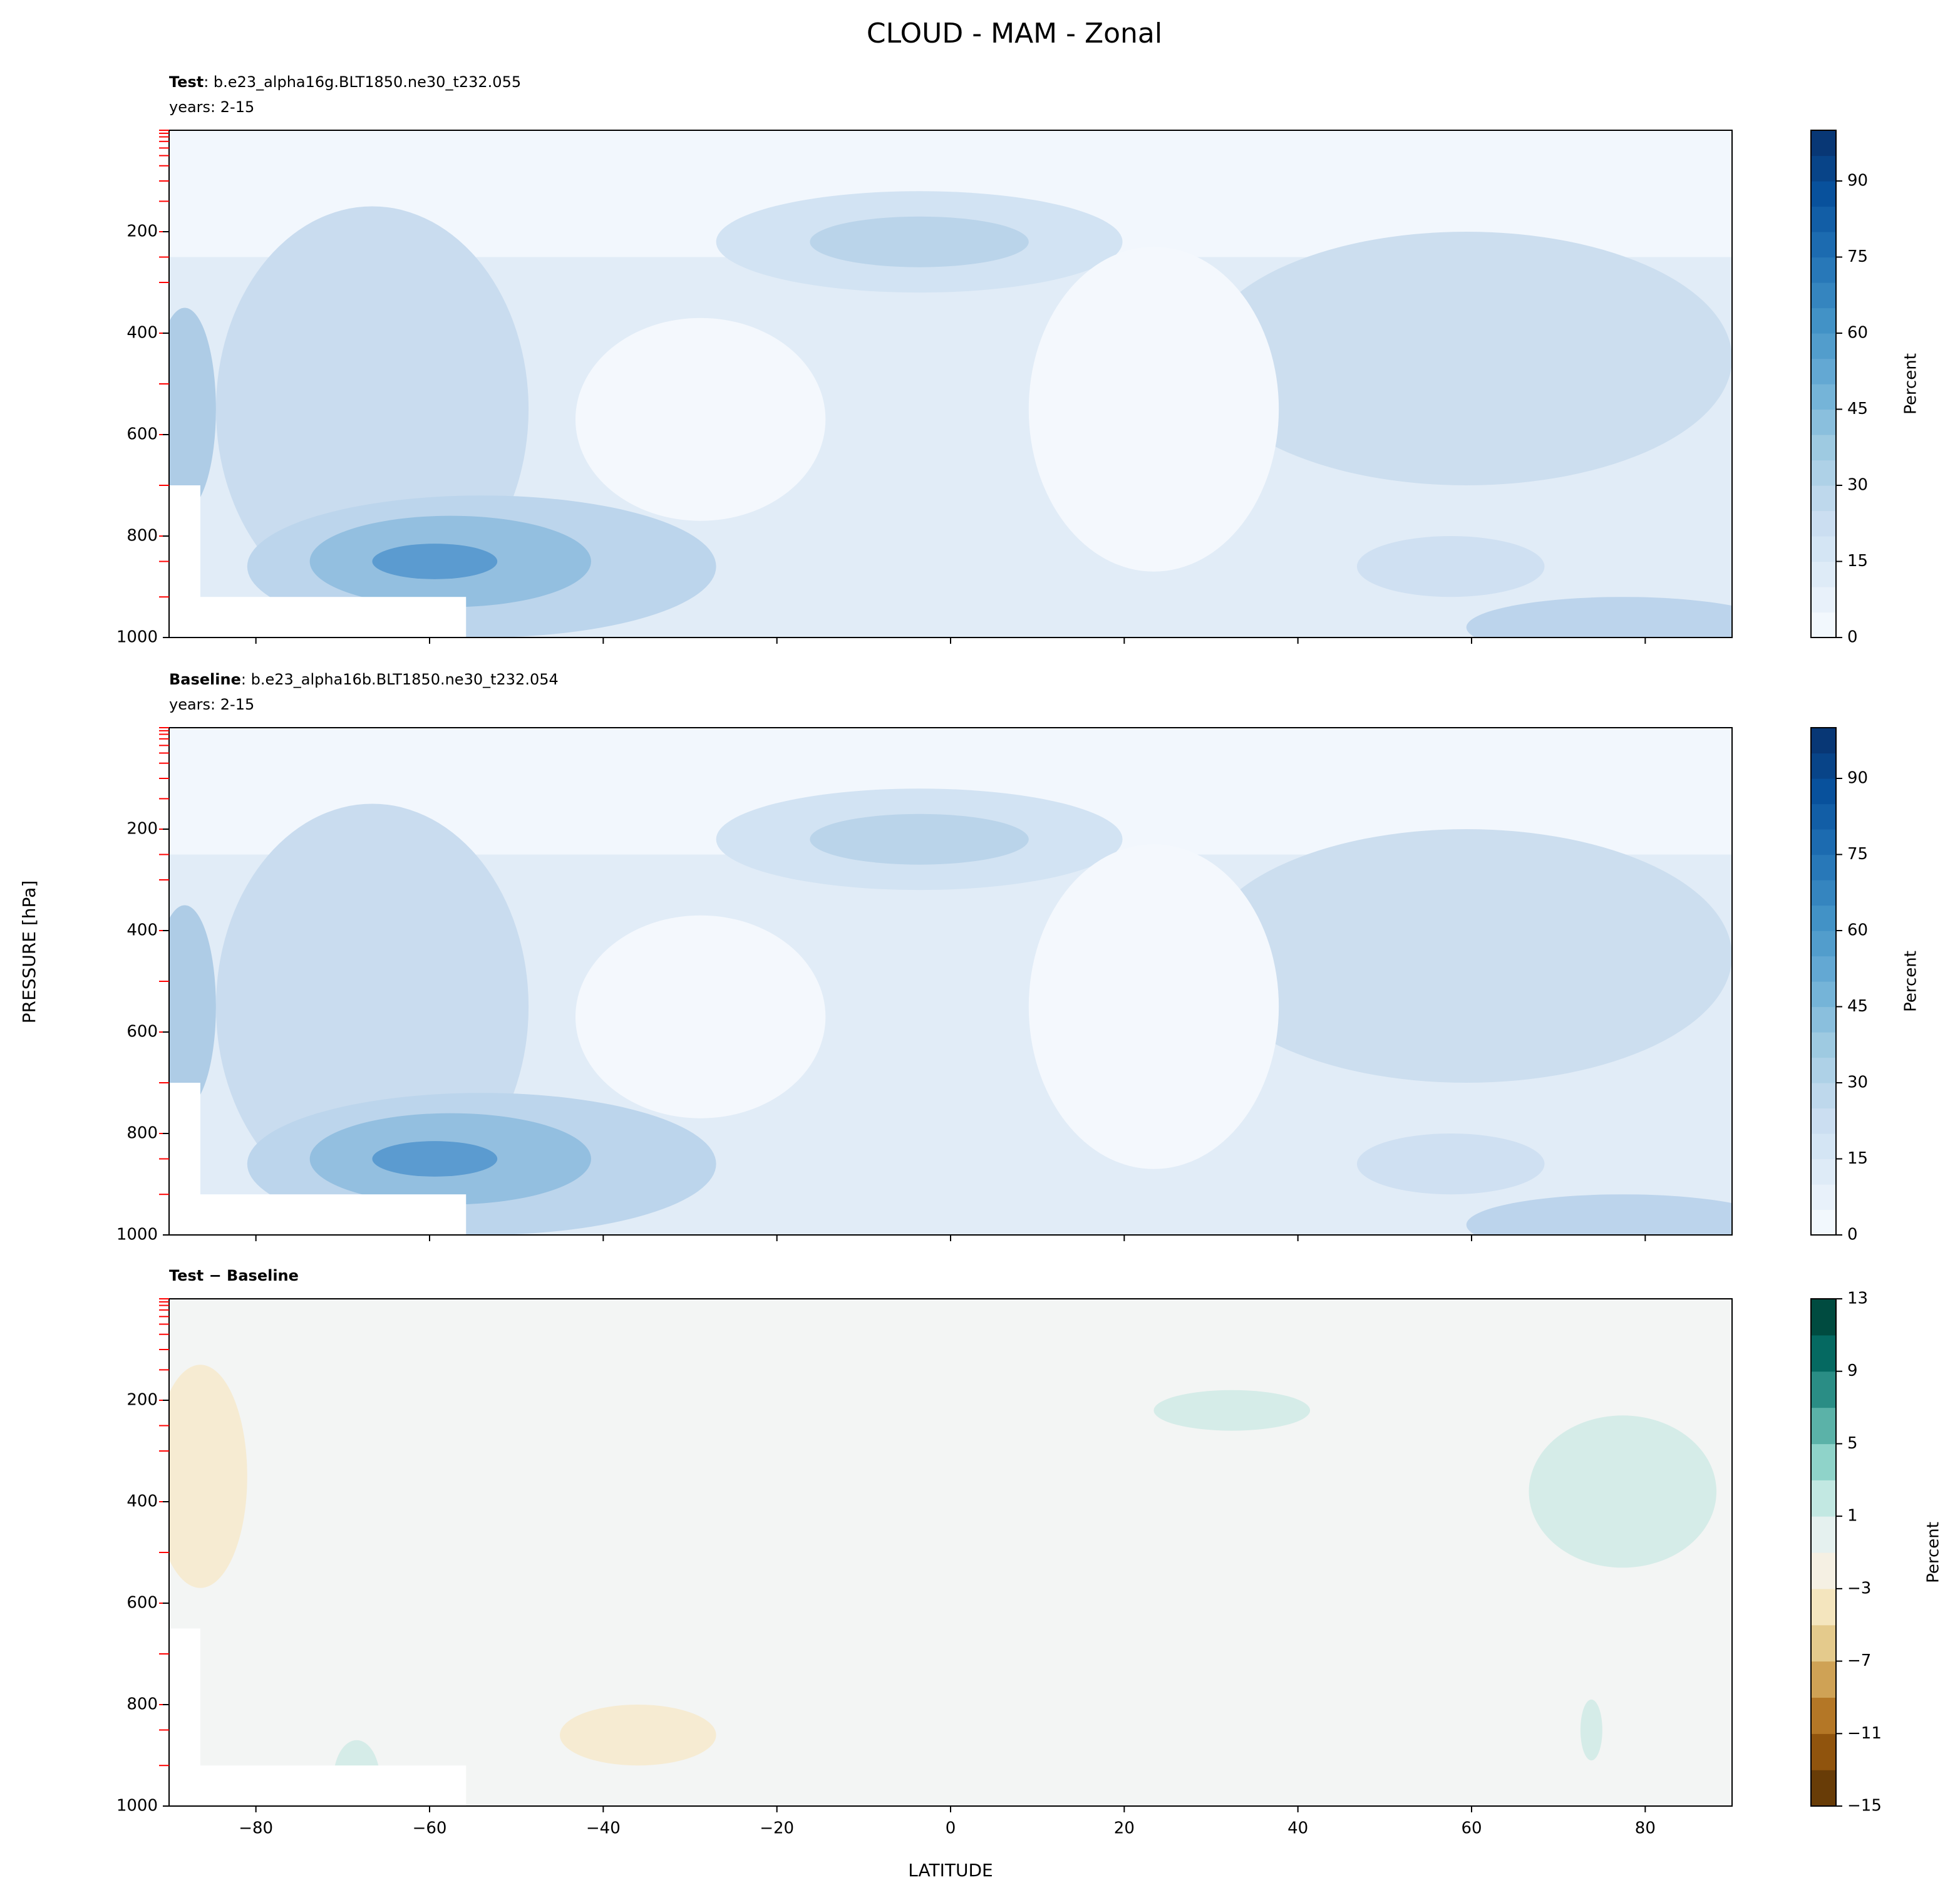  I want to click on colorbar-tick-label: 1, so click(1852, 1516).